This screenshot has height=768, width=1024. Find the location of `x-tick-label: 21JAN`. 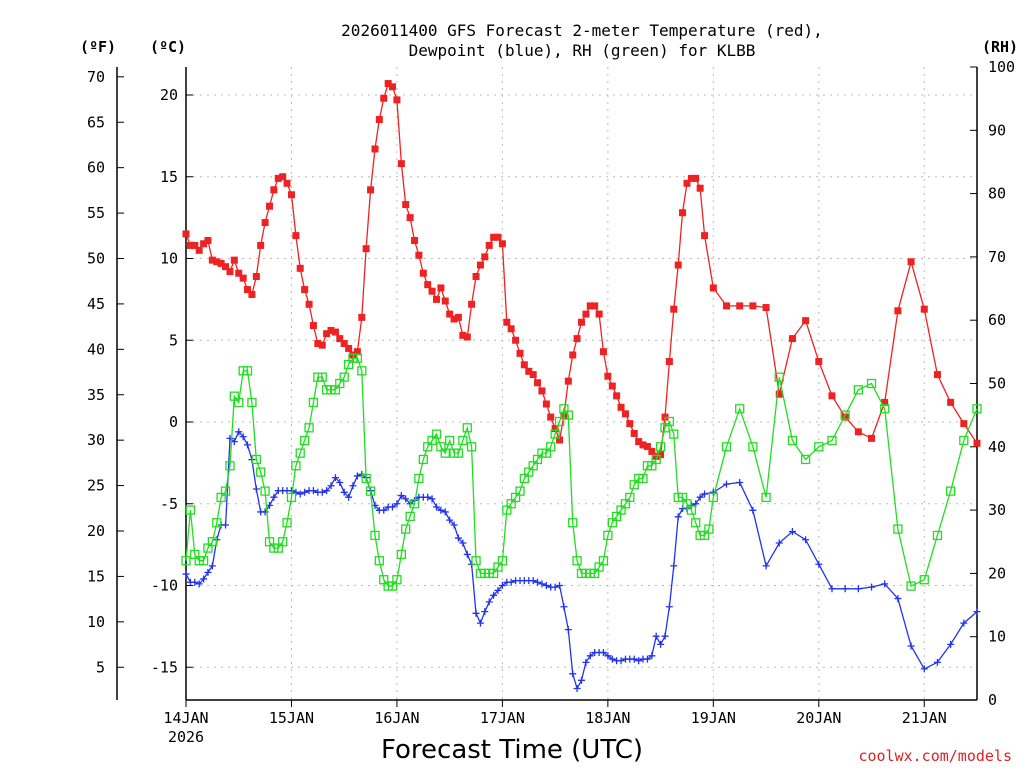

x-tick-label: 21JAN is located at coordinates (924, 718).